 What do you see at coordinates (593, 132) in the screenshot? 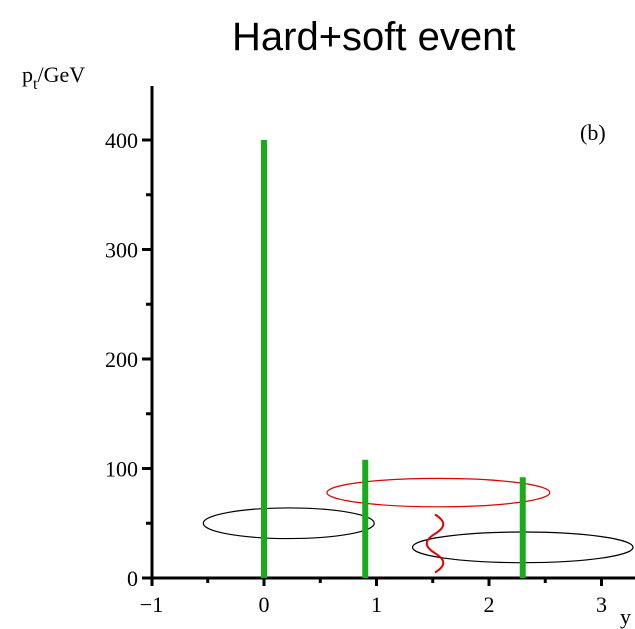
I see `panel-label: (b)` at bounding box center [593, 132].